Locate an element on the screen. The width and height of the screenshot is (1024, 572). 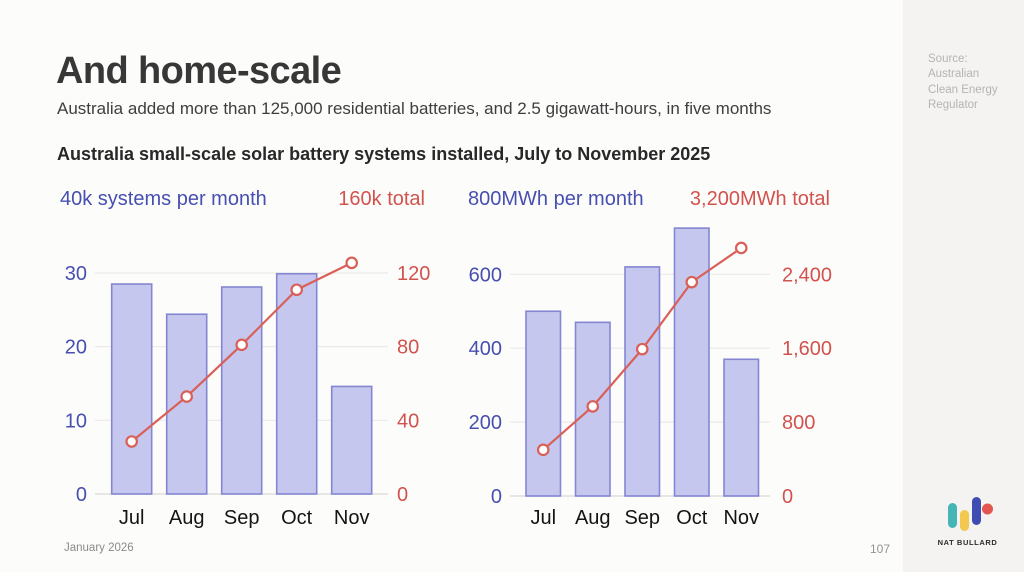
source-line: Clean Energy is located at coordinates (963, 89).